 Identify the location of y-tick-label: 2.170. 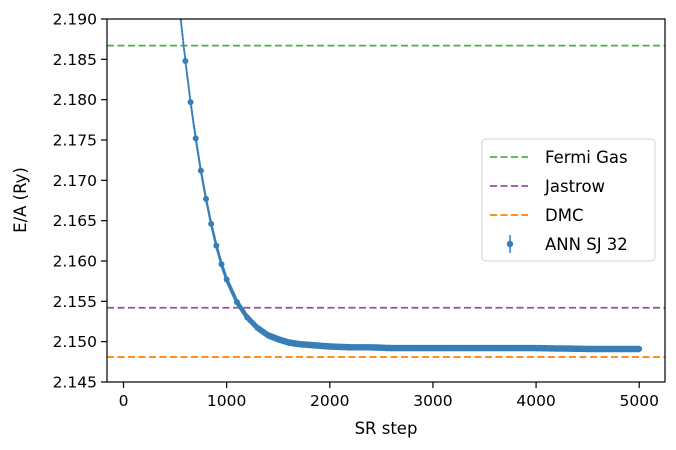
(75, 181).